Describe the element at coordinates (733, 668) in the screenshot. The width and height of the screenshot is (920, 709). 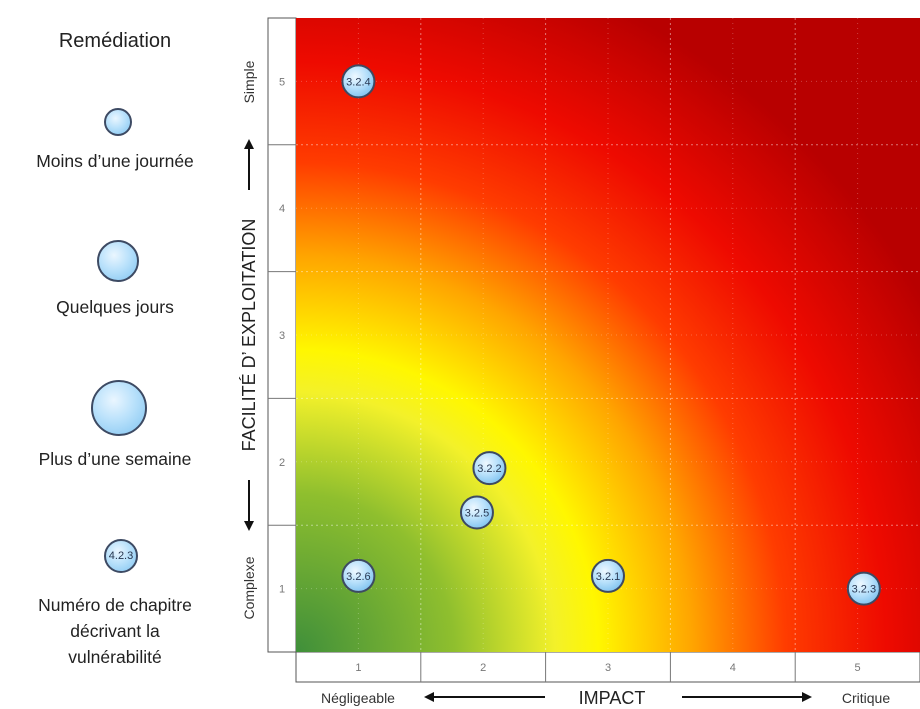
I see `x-tick-label: 4` at that location.